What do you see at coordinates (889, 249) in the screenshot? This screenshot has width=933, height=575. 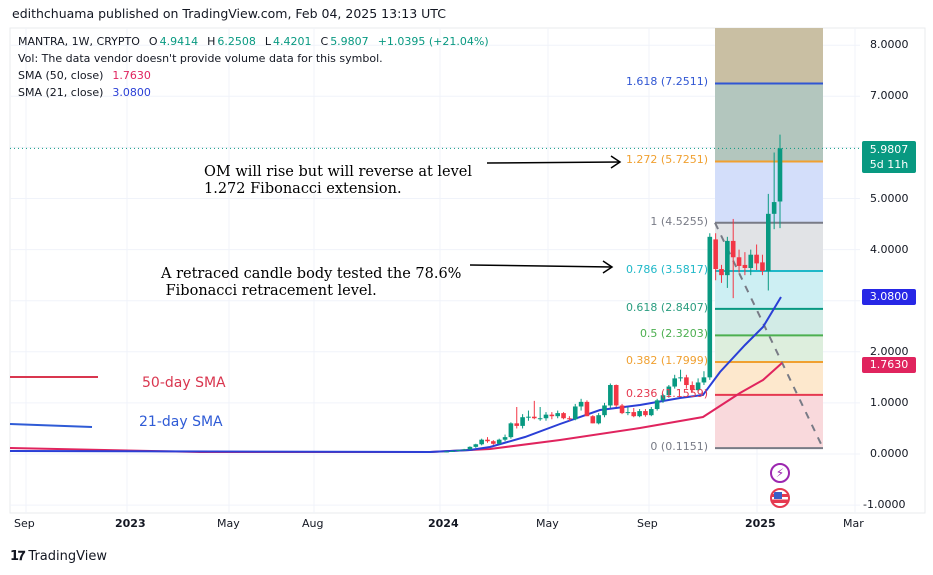 I see `y-tick-label: 4.0000` at bounding box center [889, 249].